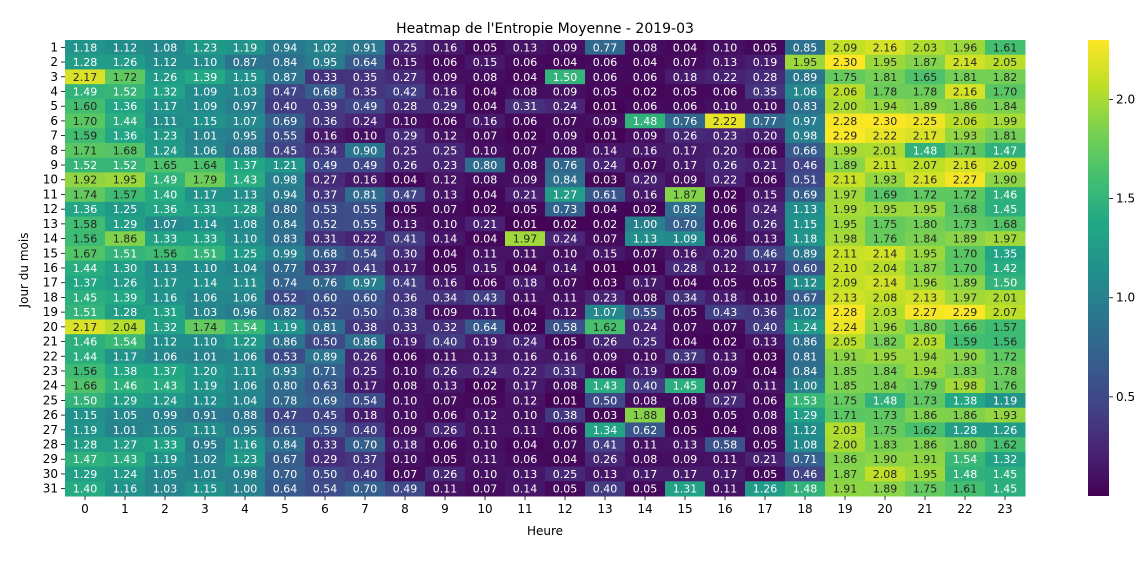 The width and height of the screenshot is (1142, 561). Describe the element at coordinates (85, 400) in the screenshot. I see `heatmap-cell-label: 1.50` at that location.